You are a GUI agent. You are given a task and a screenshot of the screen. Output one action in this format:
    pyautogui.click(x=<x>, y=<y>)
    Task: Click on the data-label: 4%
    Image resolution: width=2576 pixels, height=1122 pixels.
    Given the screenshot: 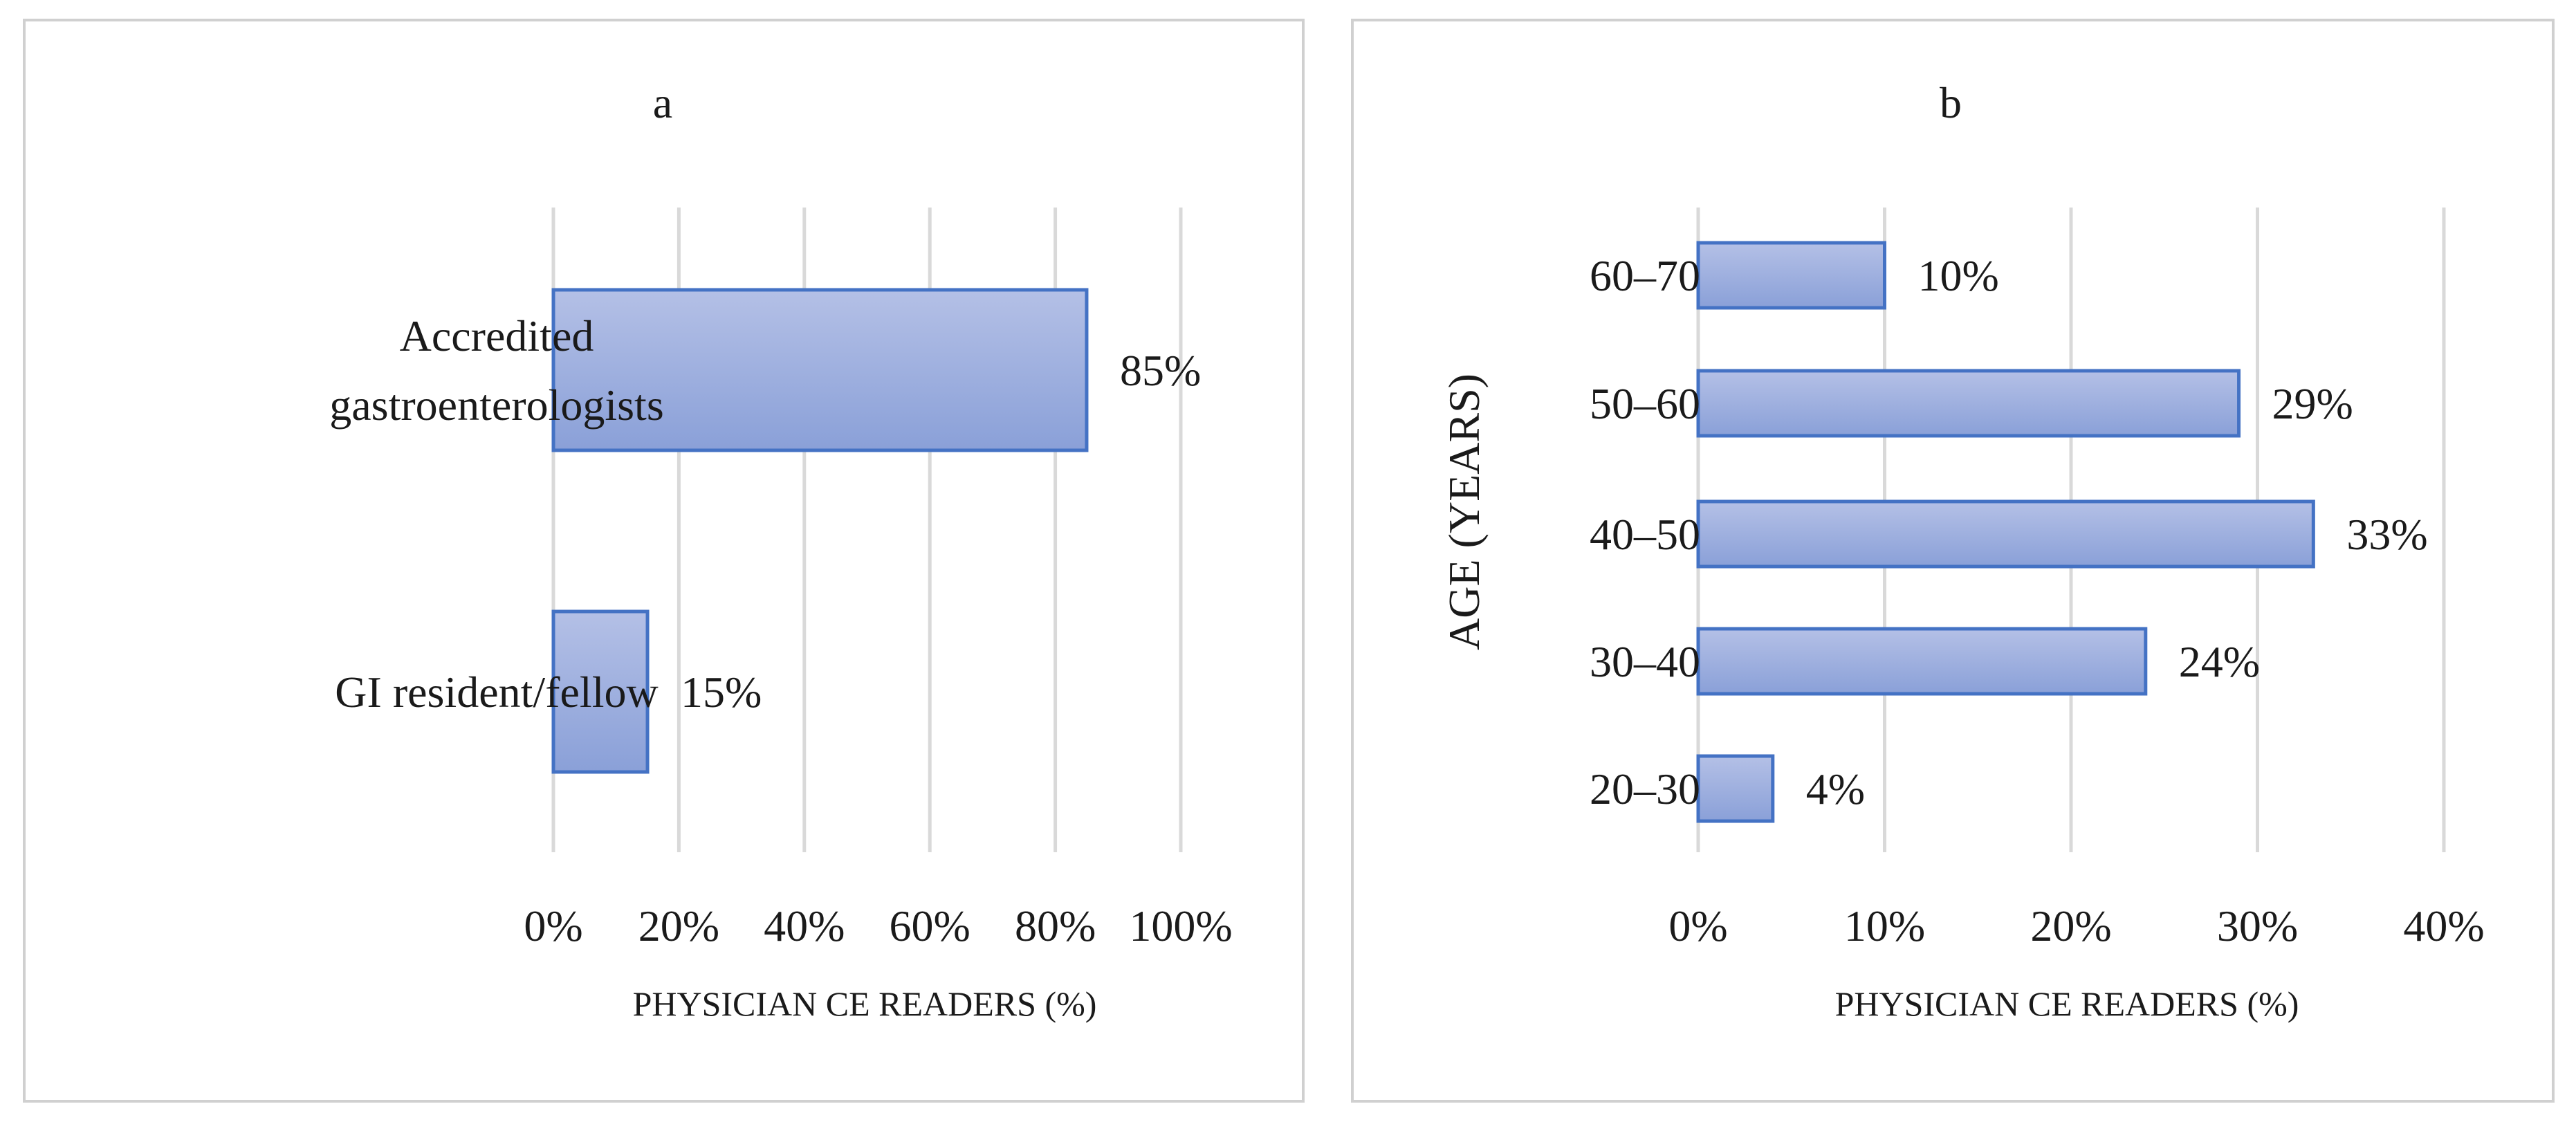 What is the action you would take?
    pyautogui.click(x=1835, y=788)
    